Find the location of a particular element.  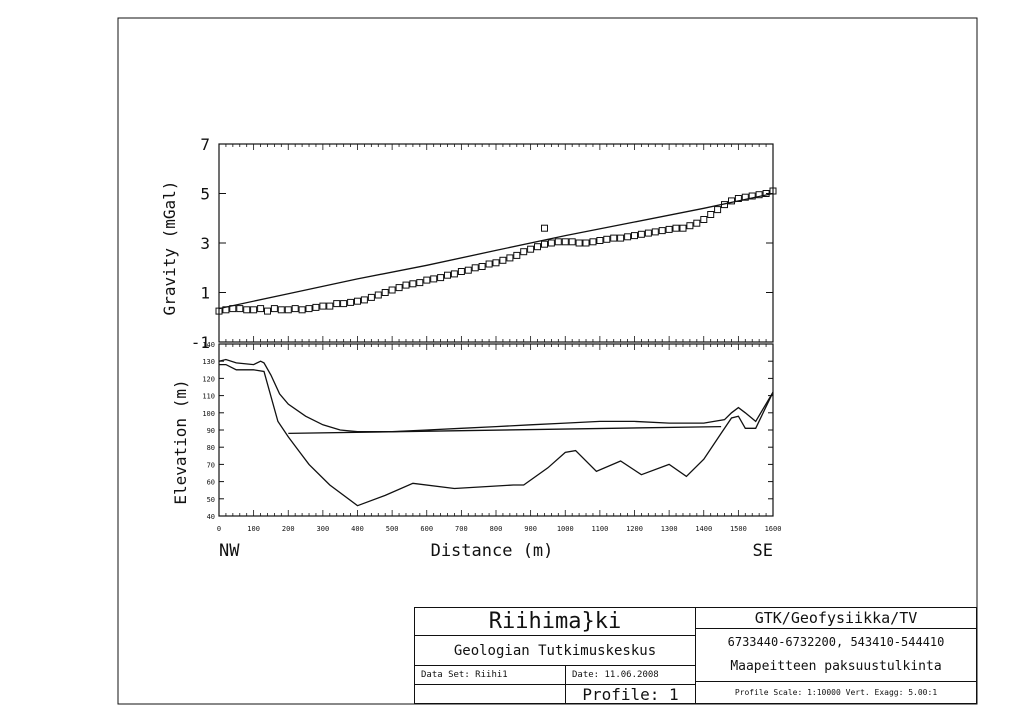

gravity-outlier-point is located at coordinates (544, 228).